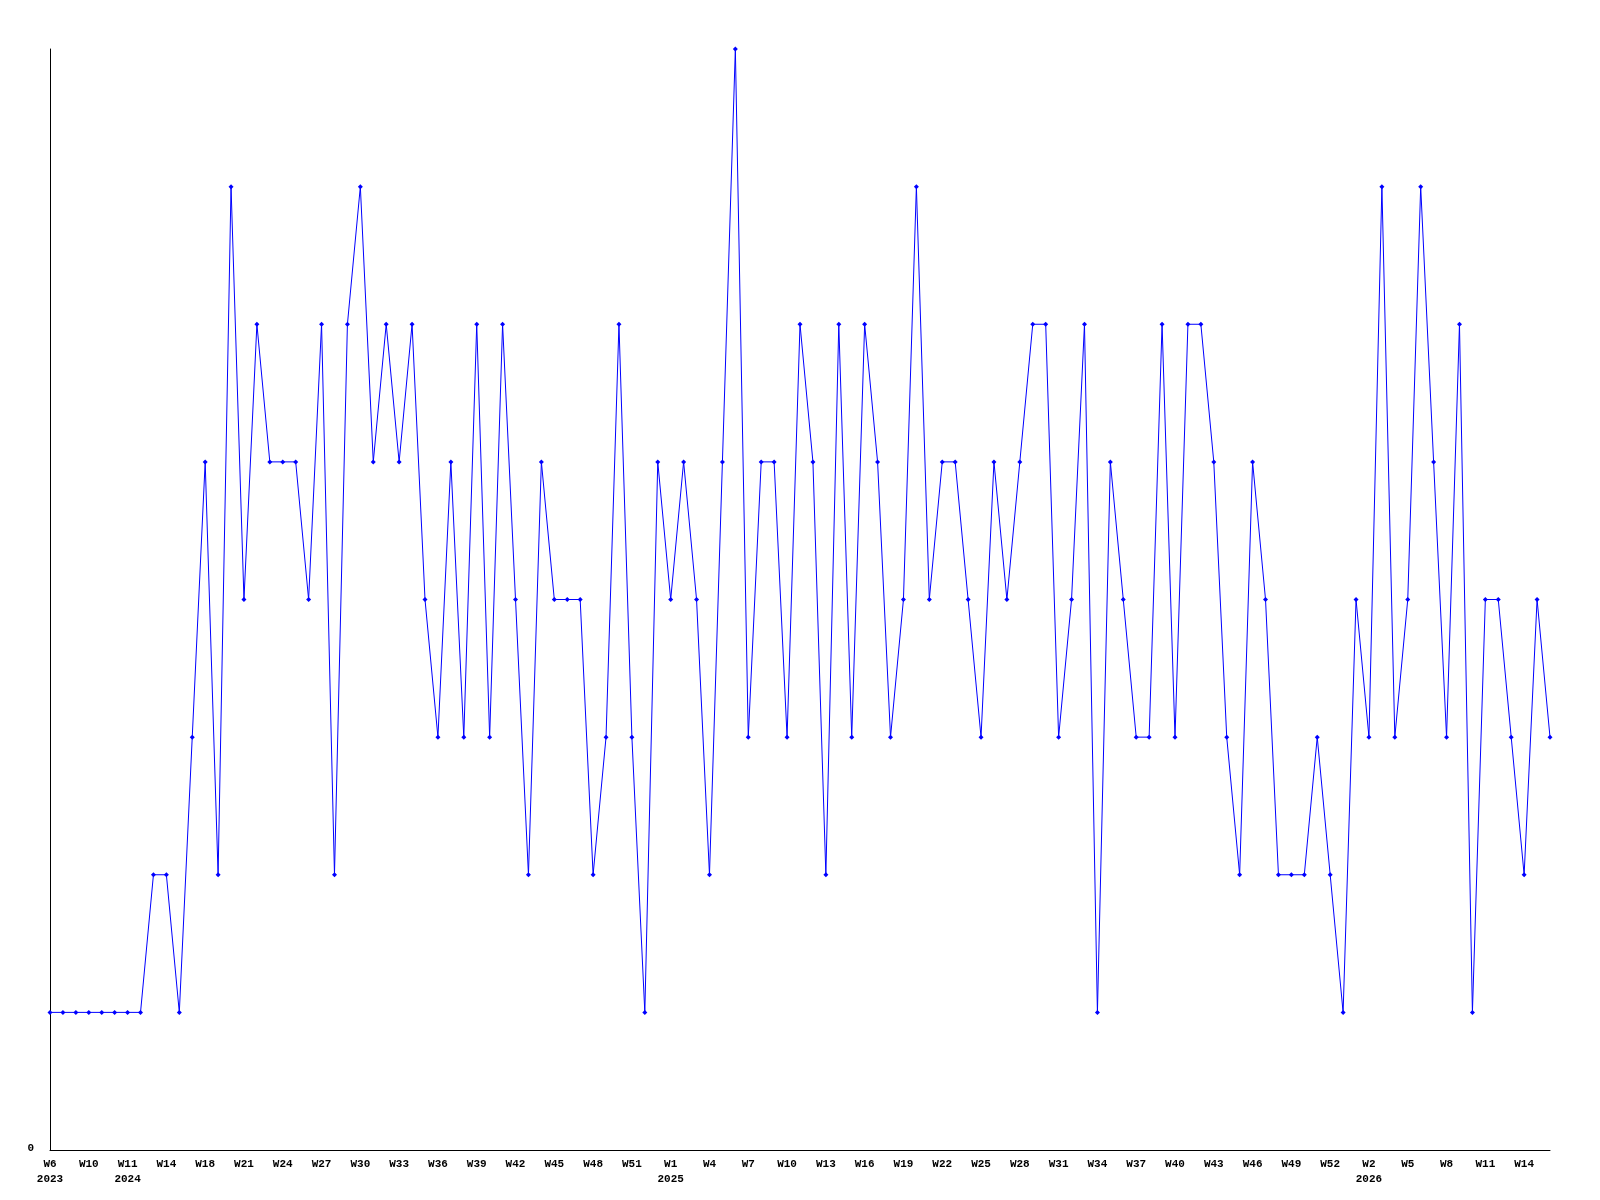 The width and height of the screenshot is (1600, 1200). What do you see at coordinates (593, 1163) in the screenshot?
I see `x-tick-label: W48` at bounding box center [593, 1163].